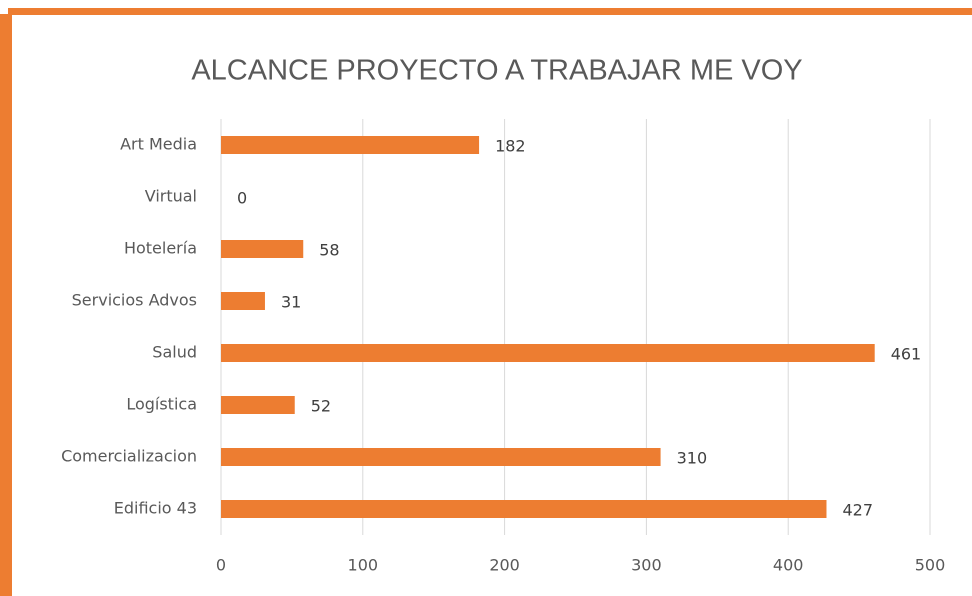 This screenshot has height=596, width=972. I want to click on x-tick-label: 300, so click(646, 565).